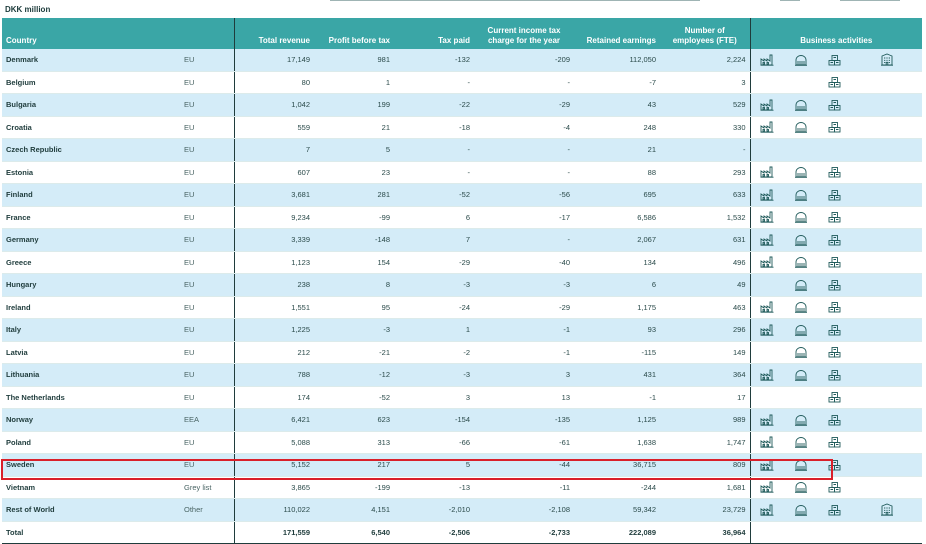 This screenshot has width=926, height=544. Describe the element at coordinates (462, 217) in the screenshot. I see `table-row: France EU 9,234 -99 6 -17 6,586 1,532` at that location.